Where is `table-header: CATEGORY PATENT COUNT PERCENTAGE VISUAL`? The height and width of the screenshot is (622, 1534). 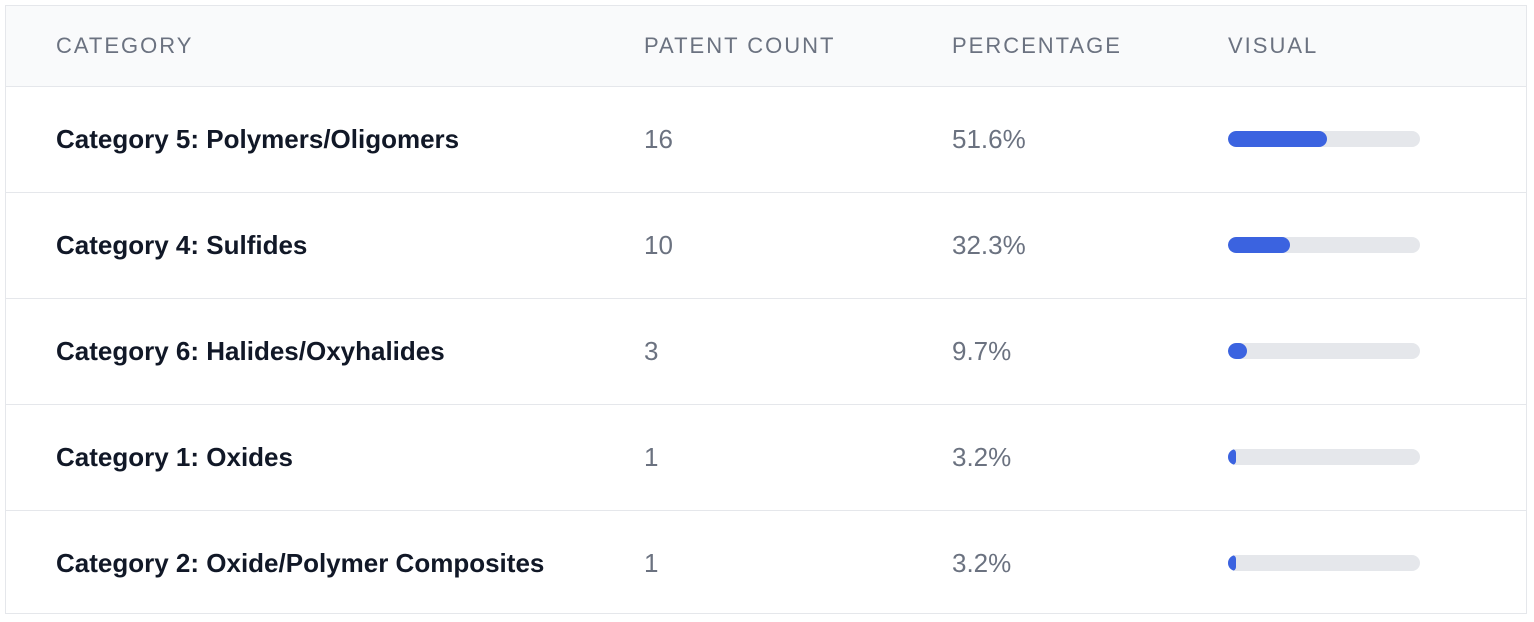 table-header: CATEGORY PATENT COUNT PERCENTAGE VISUAL is located at coordinates (766, 46).